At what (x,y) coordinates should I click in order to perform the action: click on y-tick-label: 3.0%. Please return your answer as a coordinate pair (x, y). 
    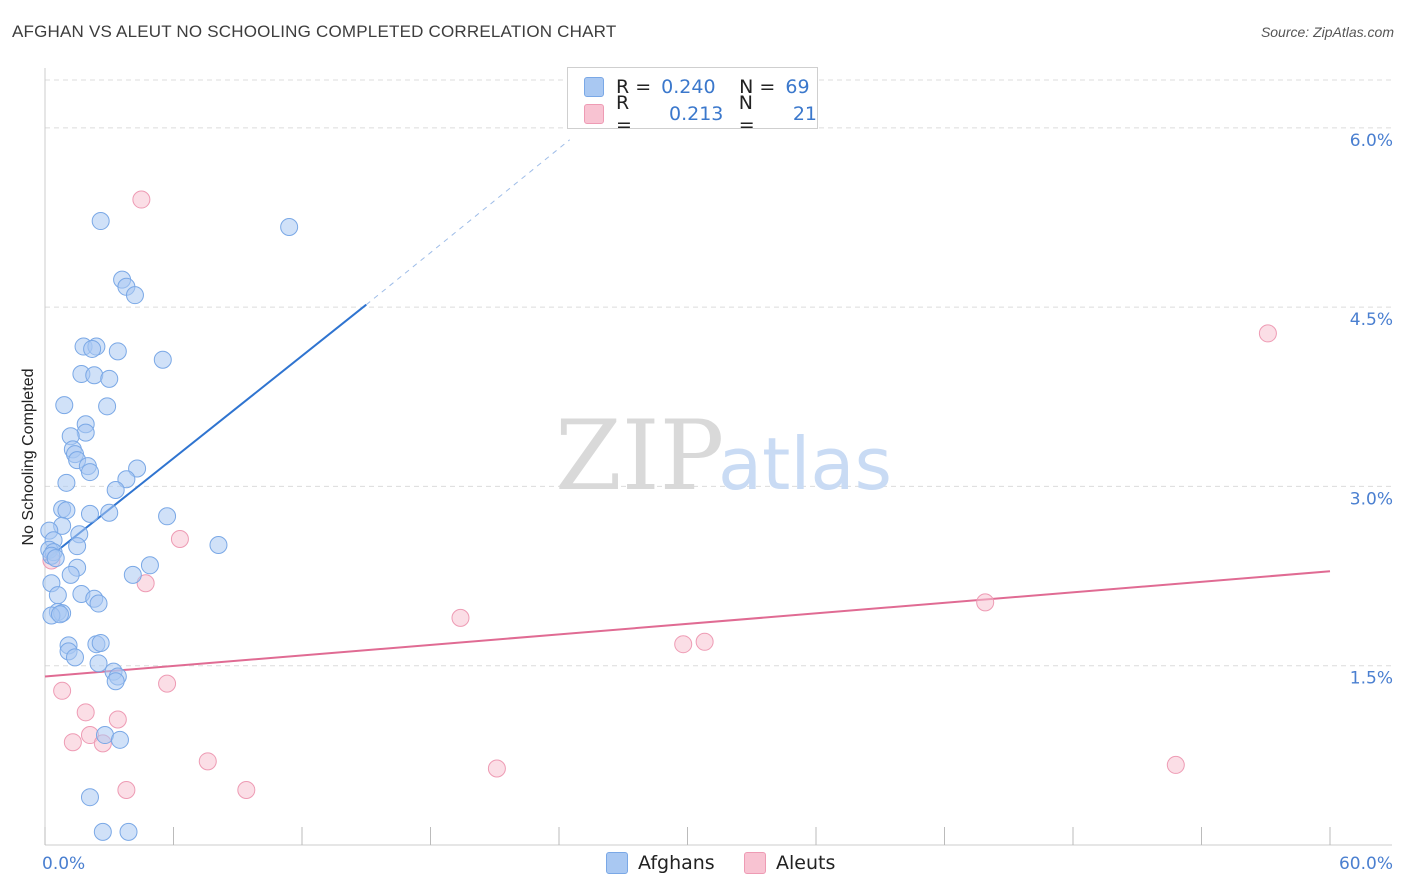
    Looking at the image, I should click on (1371, 499).